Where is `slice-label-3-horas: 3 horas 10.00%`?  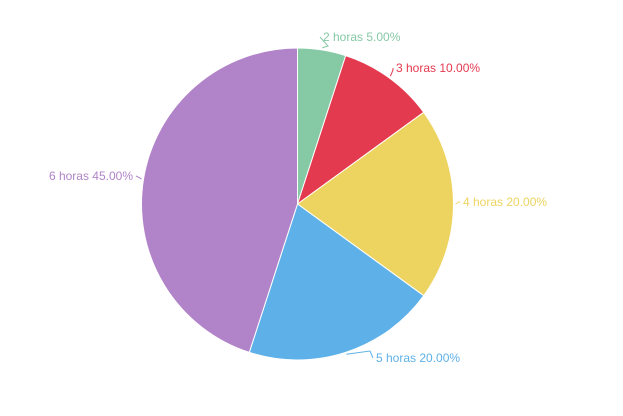
slice-label-3-horas: 3 horas 10.00% is located at coordinates (438, 68).